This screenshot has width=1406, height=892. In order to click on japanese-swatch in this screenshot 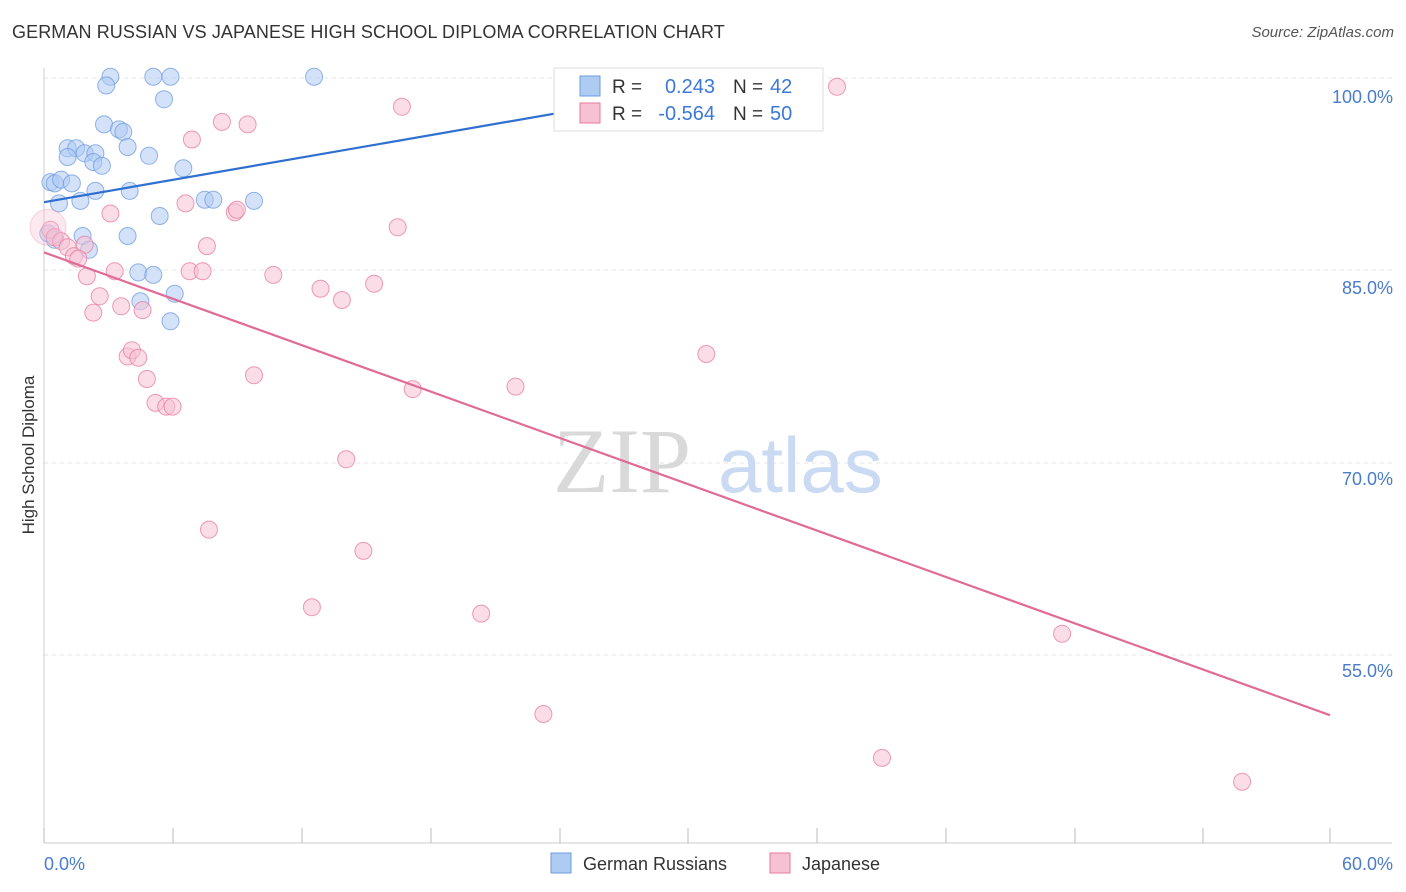, I will do `click(590, 113)`.